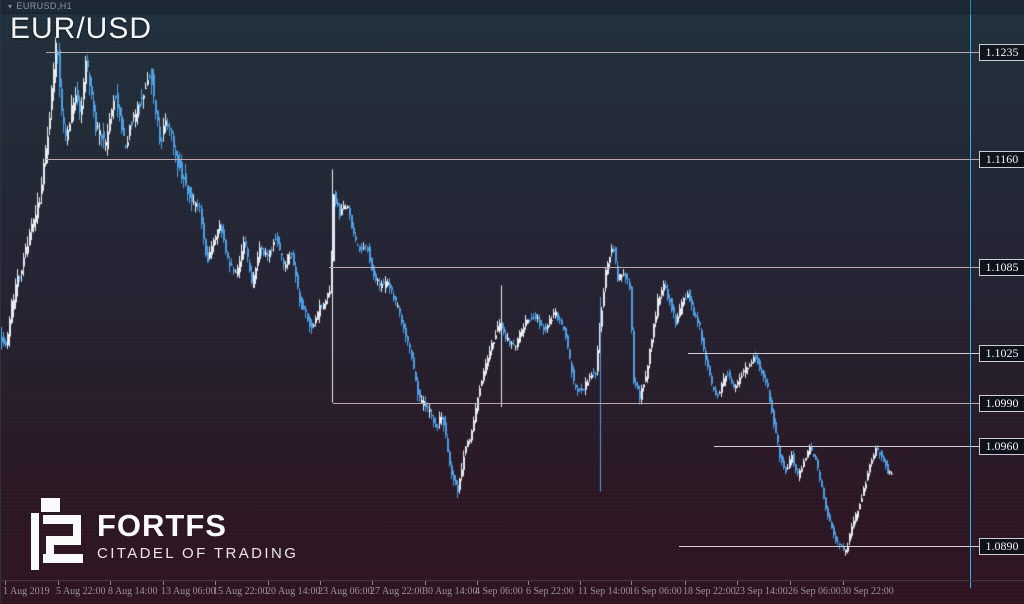  Describe the element at coordinates (1001, 353) in the screenshot. I see `price-scale-label: 1.1025` at that location.